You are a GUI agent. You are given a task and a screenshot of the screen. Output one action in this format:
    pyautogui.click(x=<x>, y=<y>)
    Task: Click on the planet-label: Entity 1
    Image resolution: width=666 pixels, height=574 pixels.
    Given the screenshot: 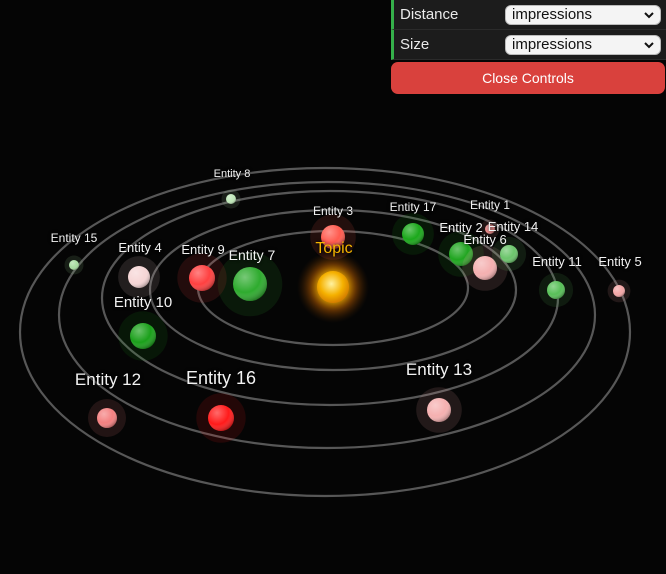 What is the action you would take?
    pyautogui.click(x=490, y=205)
    